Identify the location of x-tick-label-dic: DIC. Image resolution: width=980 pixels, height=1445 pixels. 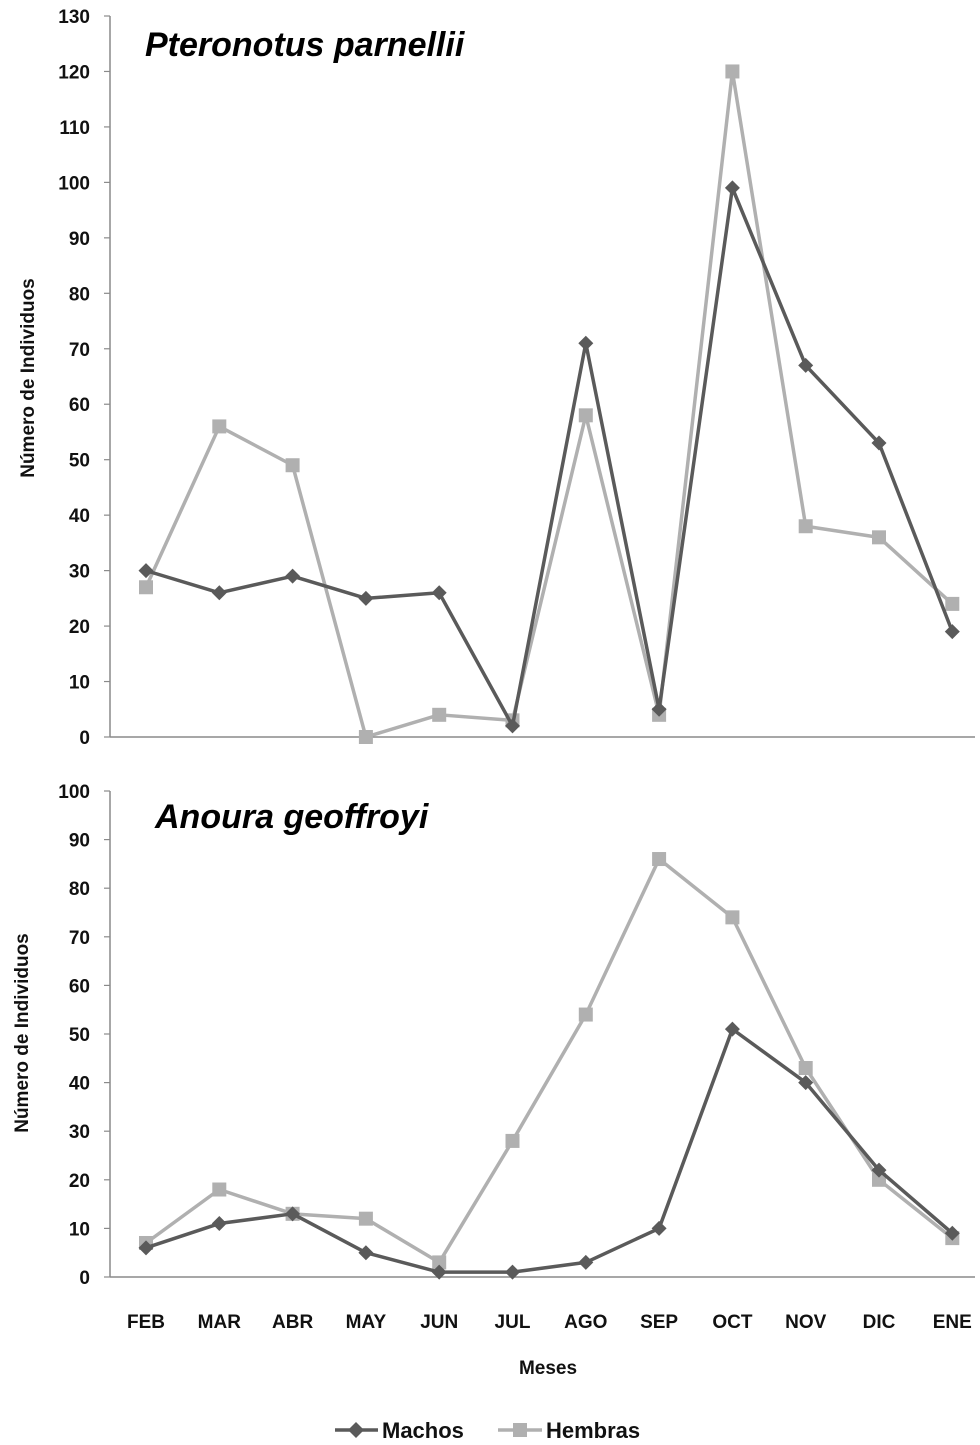
(879, 1322).